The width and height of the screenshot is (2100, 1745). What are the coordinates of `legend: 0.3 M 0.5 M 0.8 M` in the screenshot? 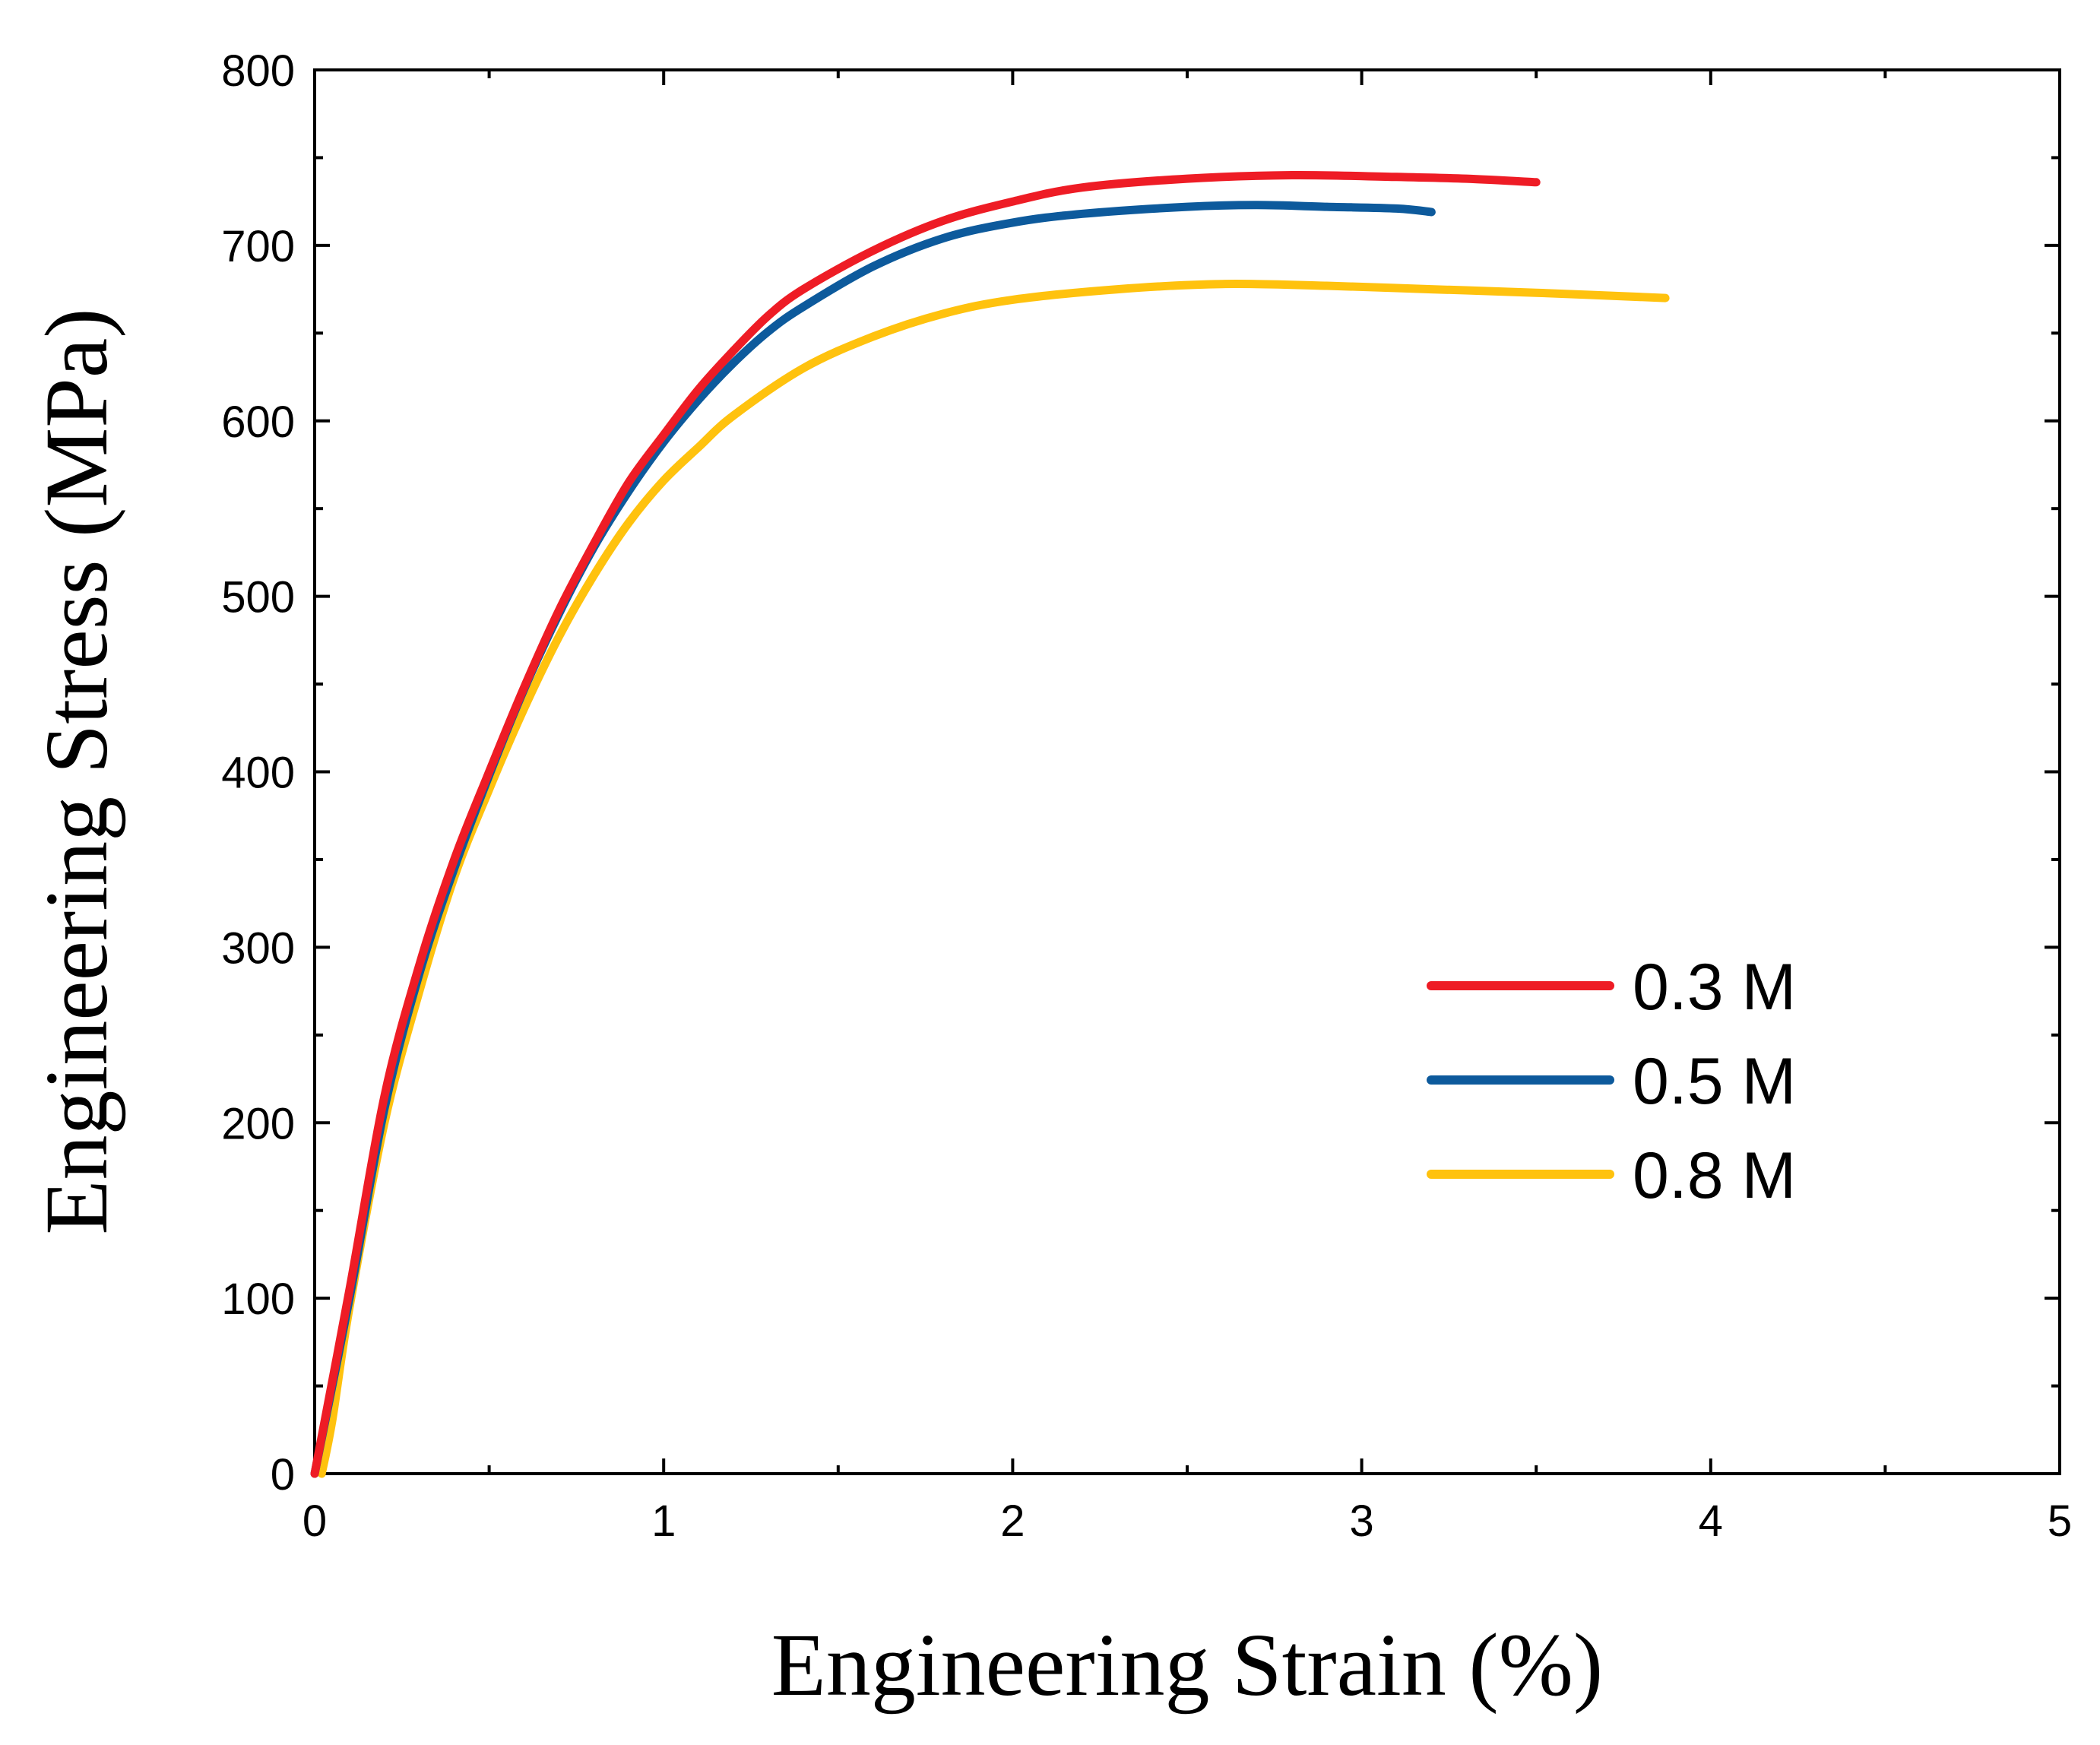 It's located at (1611, 1081).